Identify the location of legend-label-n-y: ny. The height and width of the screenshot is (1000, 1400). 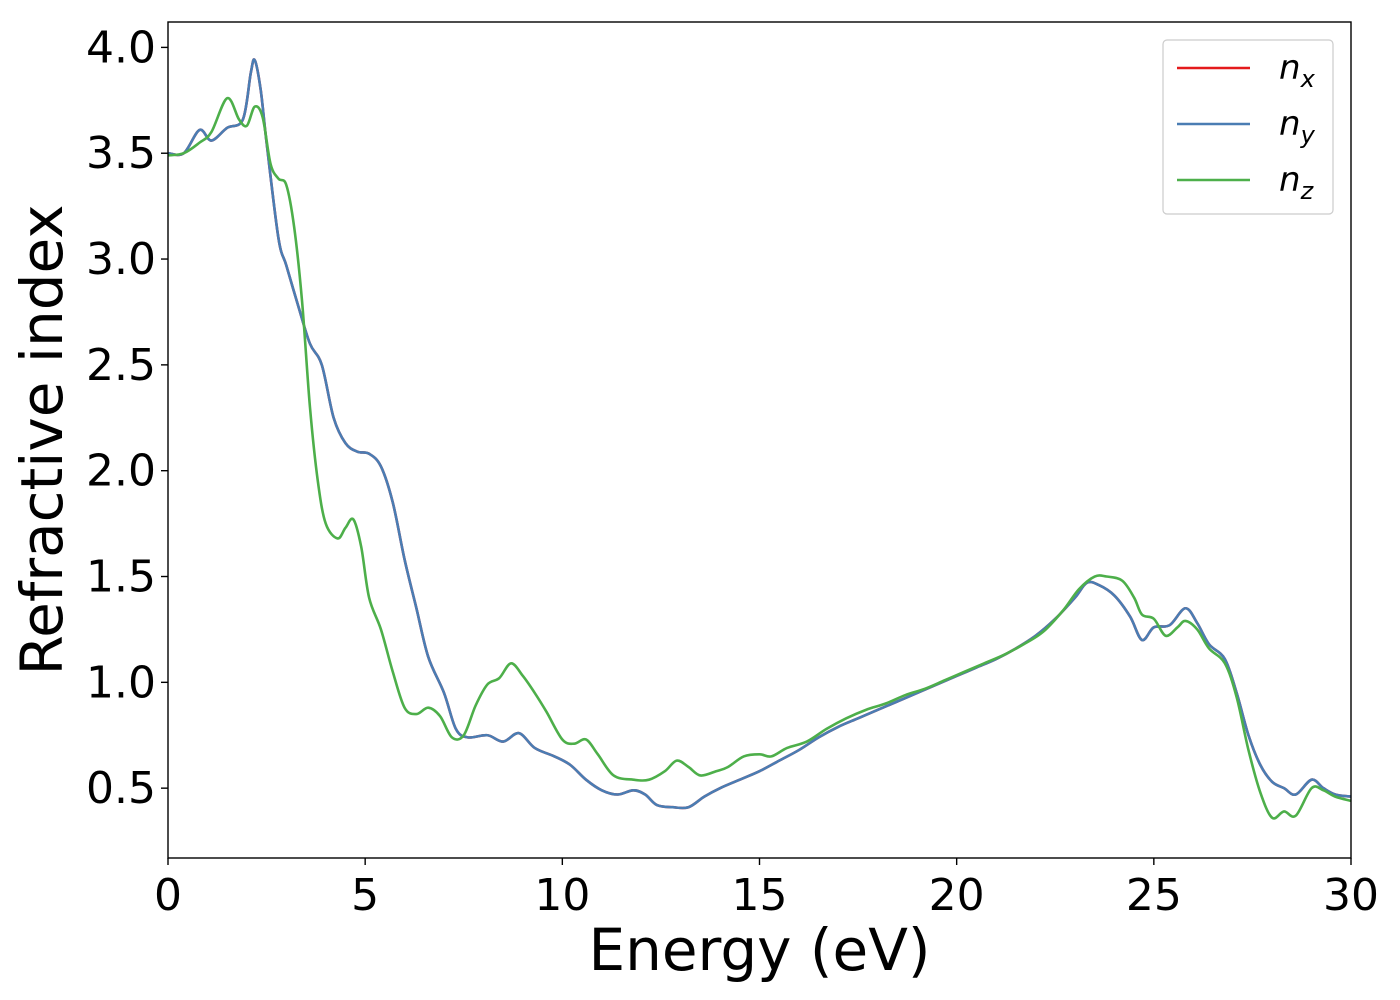
(1297, 126).